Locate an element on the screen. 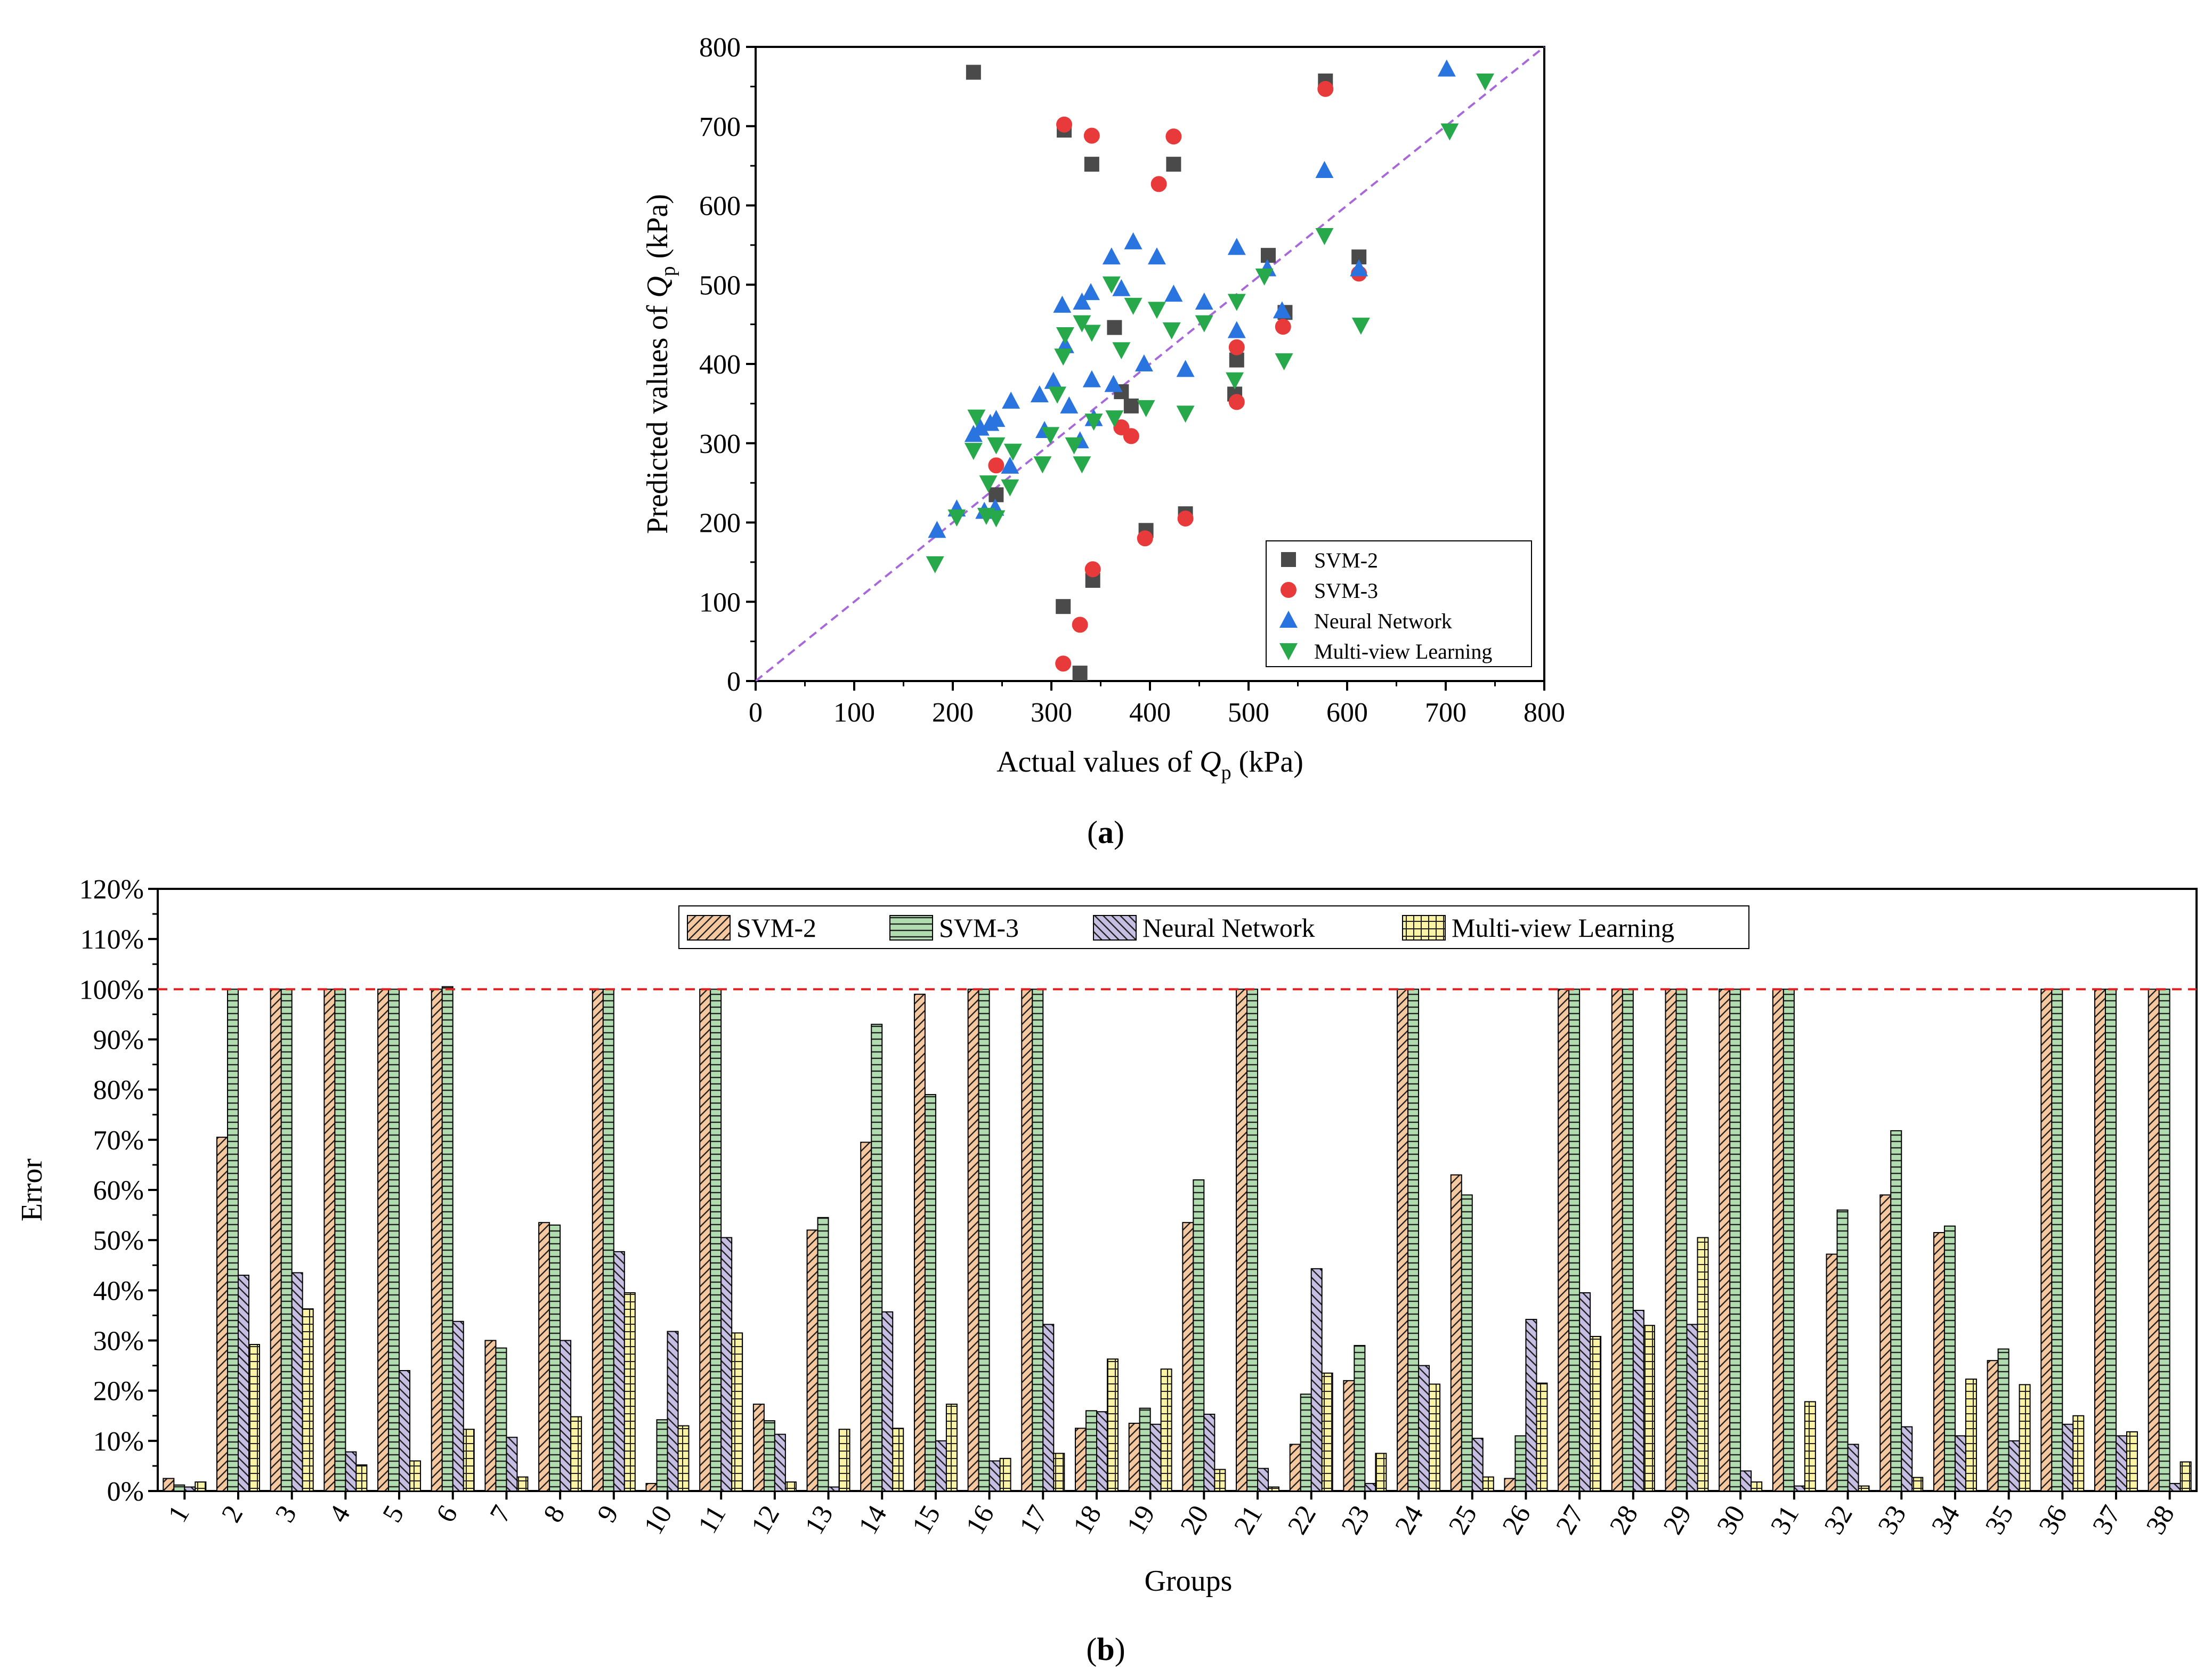 The width and height of the screenshot is (2212, 1677). x-tick-label: 23 is located at coordinates (1355, 1520).